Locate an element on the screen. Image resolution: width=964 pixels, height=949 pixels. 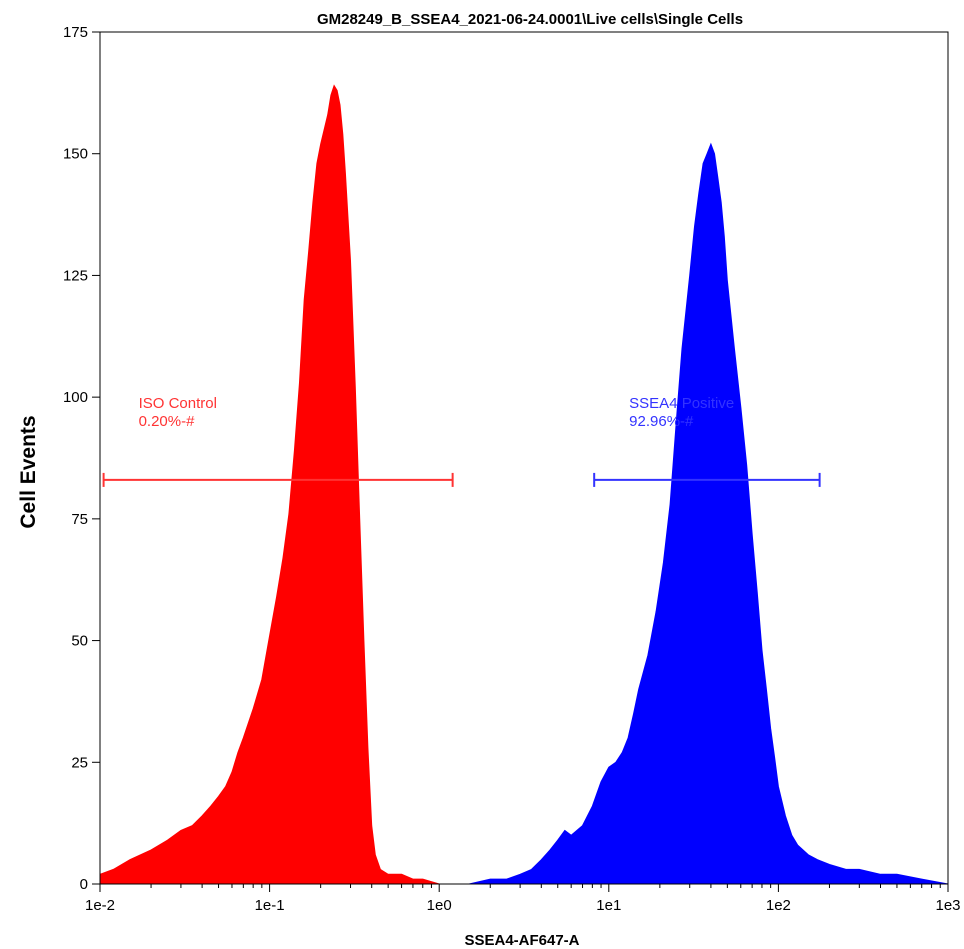
x-tick-label: 1e0 is located at coordinates (439, 905).